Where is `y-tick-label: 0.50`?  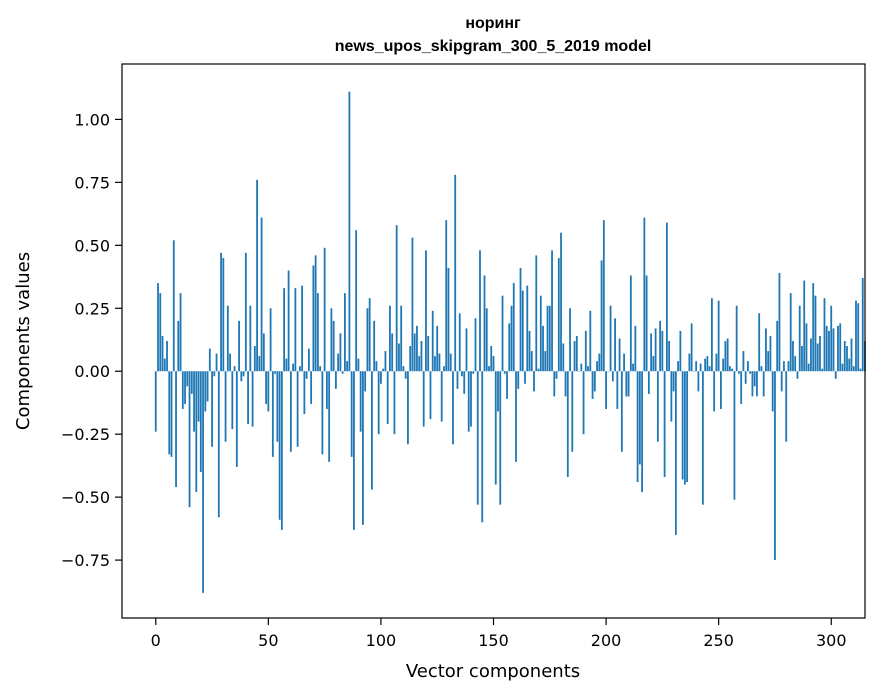
y-tick-label: 0.50 is located at coordinates (92, 245).